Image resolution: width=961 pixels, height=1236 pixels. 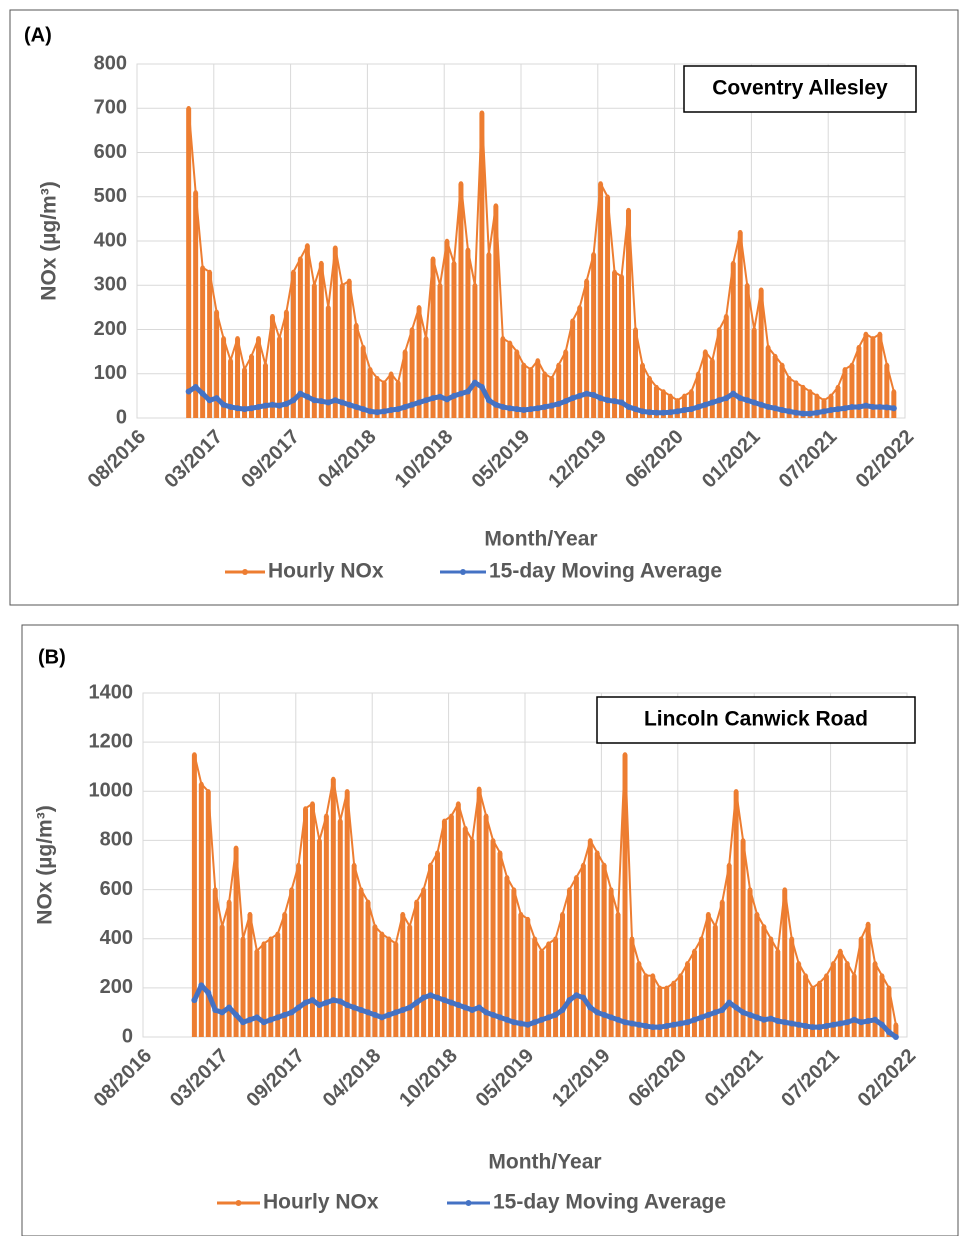 What do you see at coordinates (110, 152) in the screenshot?
I see `y-tick-label: 600` at bounding box center [110, 152].